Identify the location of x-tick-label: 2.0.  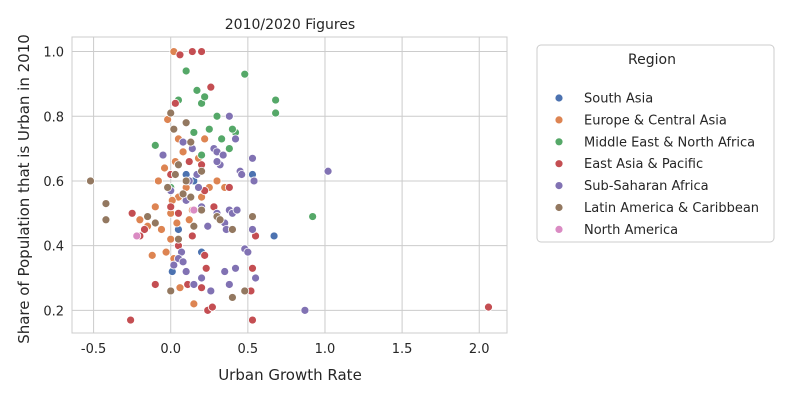
(479, 349).